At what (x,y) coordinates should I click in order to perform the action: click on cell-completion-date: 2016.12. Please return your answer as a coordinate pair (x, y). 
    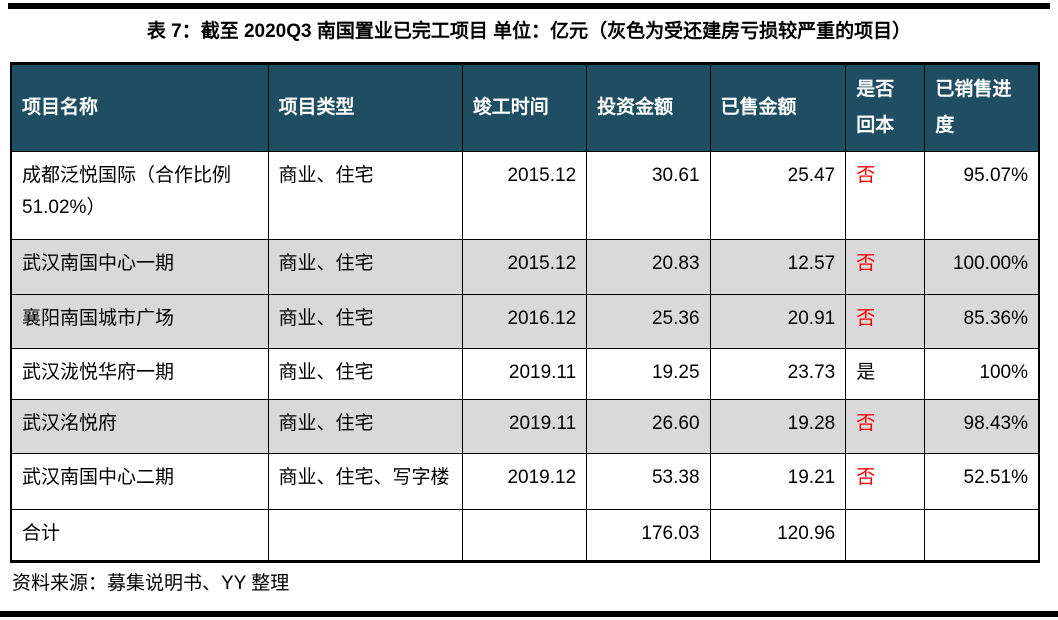
    Looking at the image, I should click on (524, 321).